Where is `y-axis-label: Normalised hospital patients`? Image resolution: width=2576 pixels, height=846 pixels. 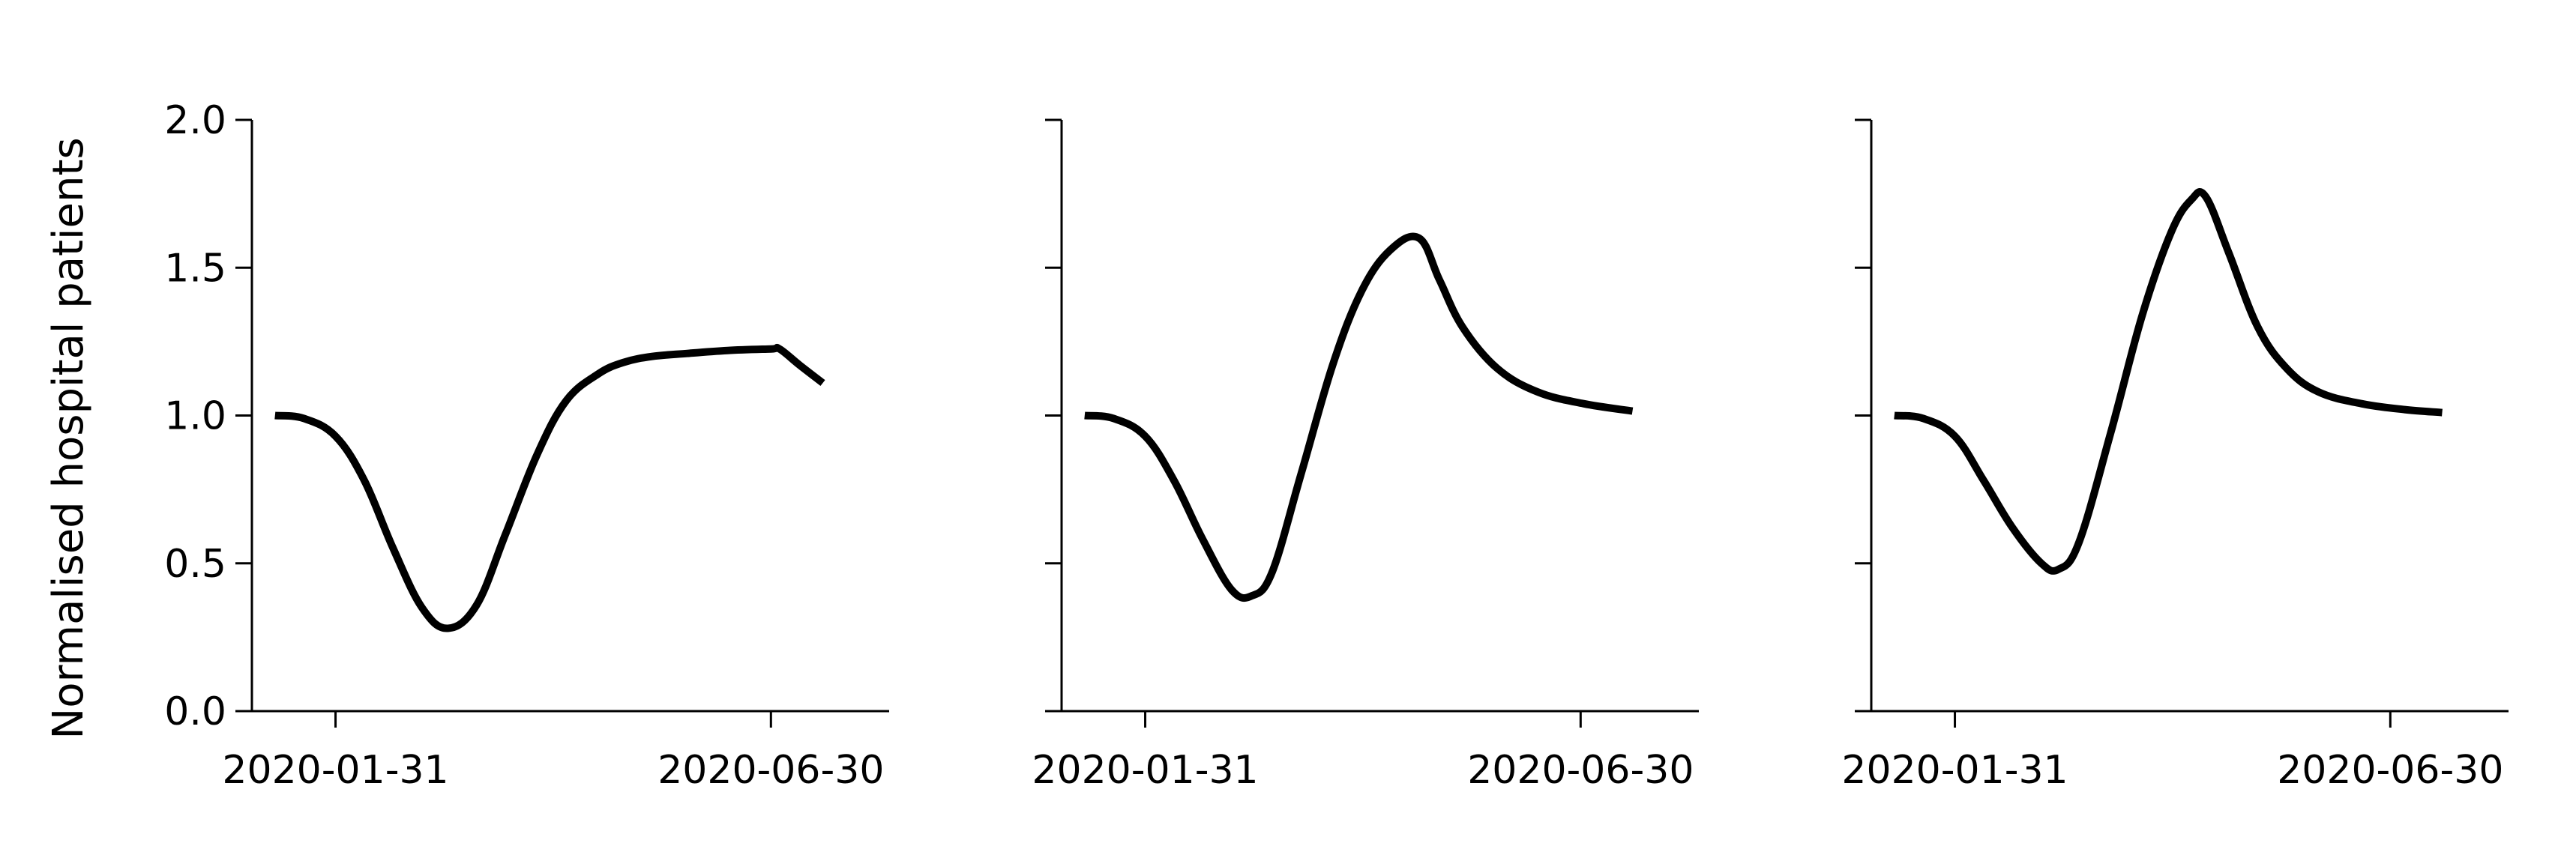
y-axis-label: Normalised hospital patients is located at coordinates (68, 438).